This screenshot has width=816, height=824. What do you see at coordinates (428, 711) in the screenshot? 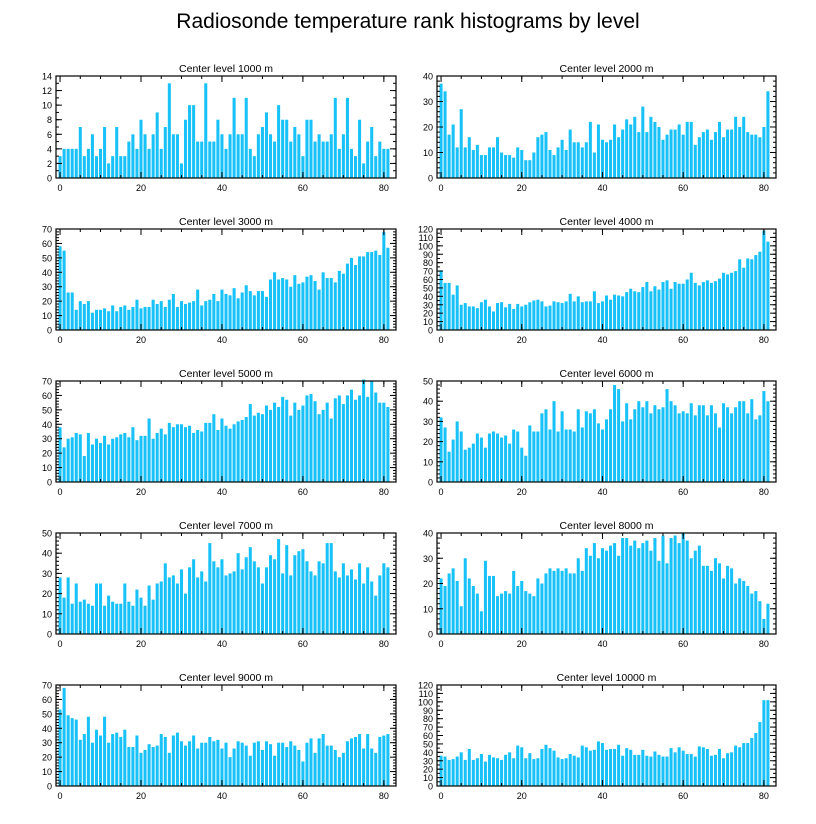
I see `y-tick-label: 90` at bounding box center [428, 711].